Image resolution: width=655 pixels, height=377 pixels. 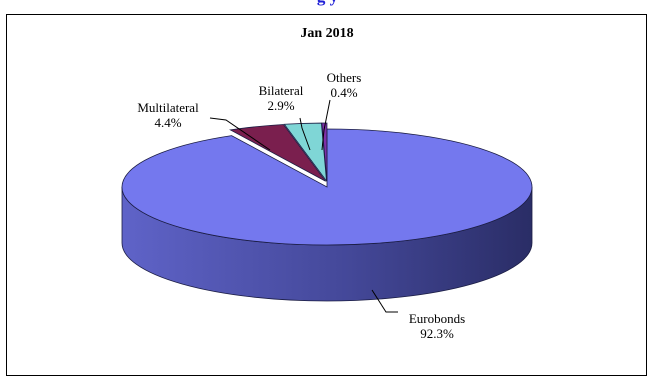 I want to click on leader-line-multilateral, so click(x=240, y=134).